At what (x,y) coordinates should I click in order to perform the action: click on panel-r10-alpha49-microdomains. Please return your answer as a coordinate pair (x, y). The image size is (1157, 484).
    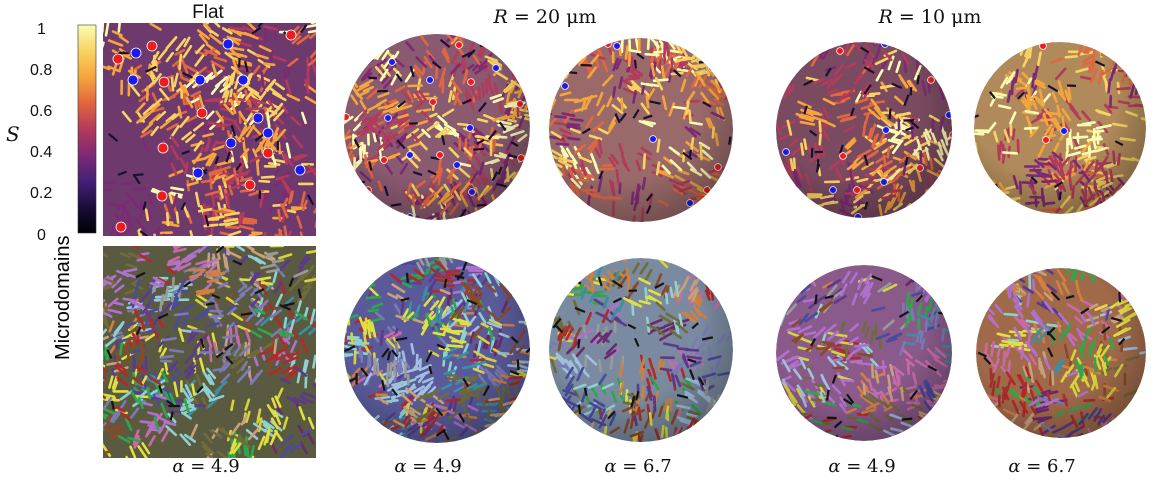
    Looking at the image, I should click on (864, 353).